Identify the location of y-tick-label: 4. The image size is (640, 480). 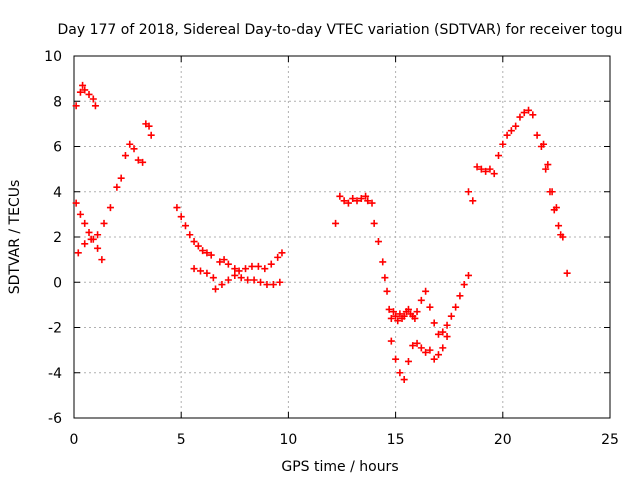
(57, 193).